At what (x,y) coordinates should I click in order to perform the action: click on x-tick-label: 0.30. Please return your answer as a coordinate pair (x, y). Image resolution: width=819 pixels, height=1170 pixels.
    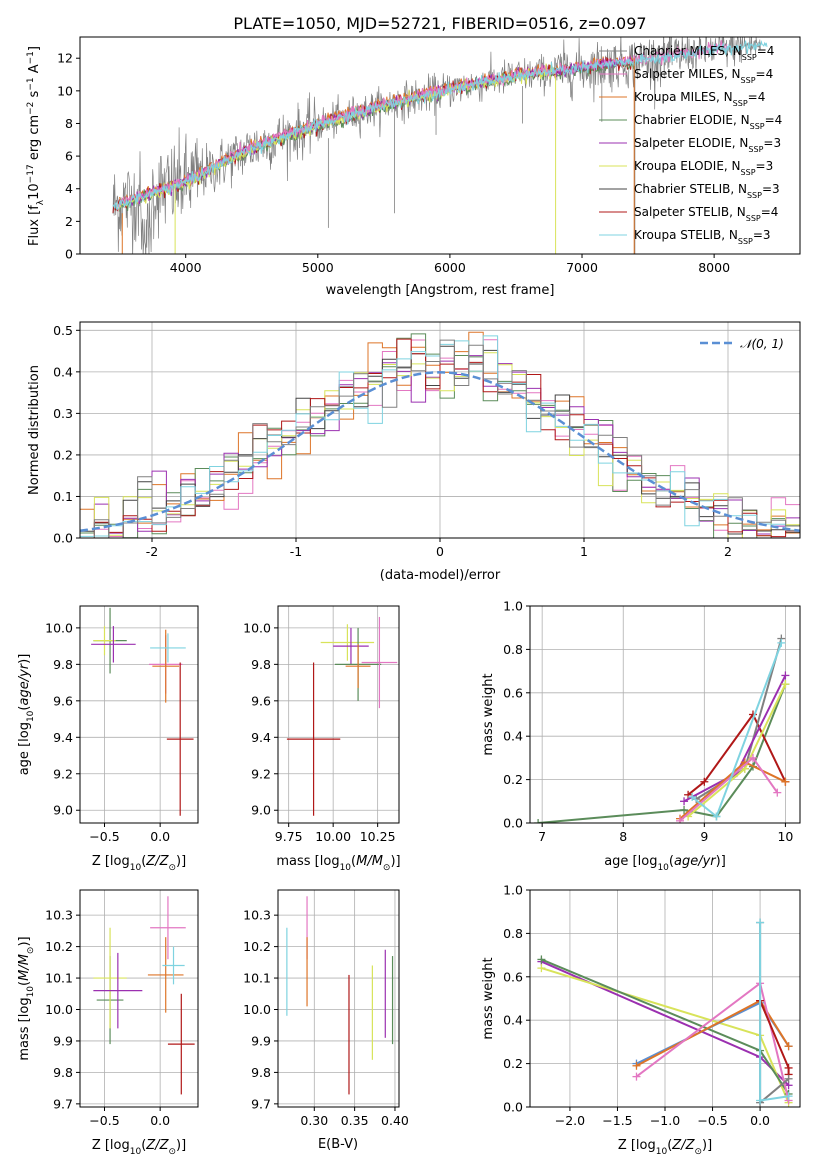
    Looking at the image, I should click on (314, 1120).